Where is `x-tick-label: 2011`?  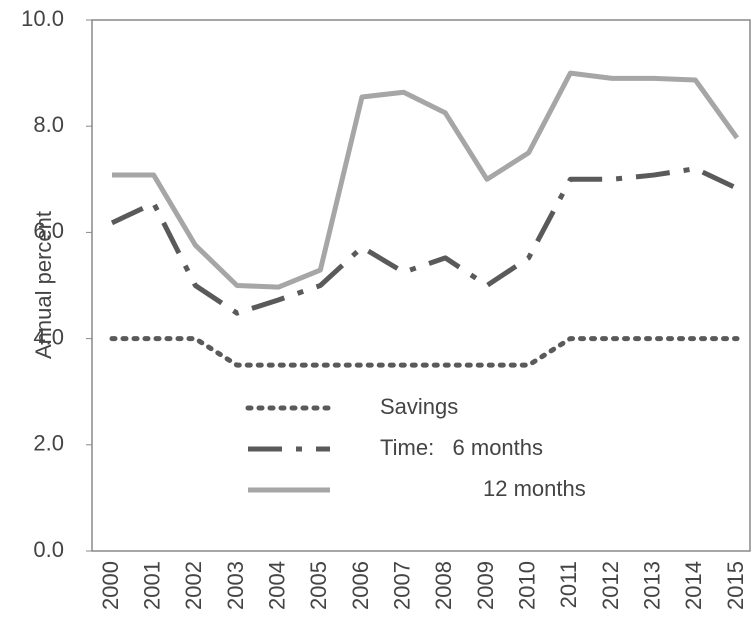 x-tick-label: 2011 is located at coordinates (568, 584).